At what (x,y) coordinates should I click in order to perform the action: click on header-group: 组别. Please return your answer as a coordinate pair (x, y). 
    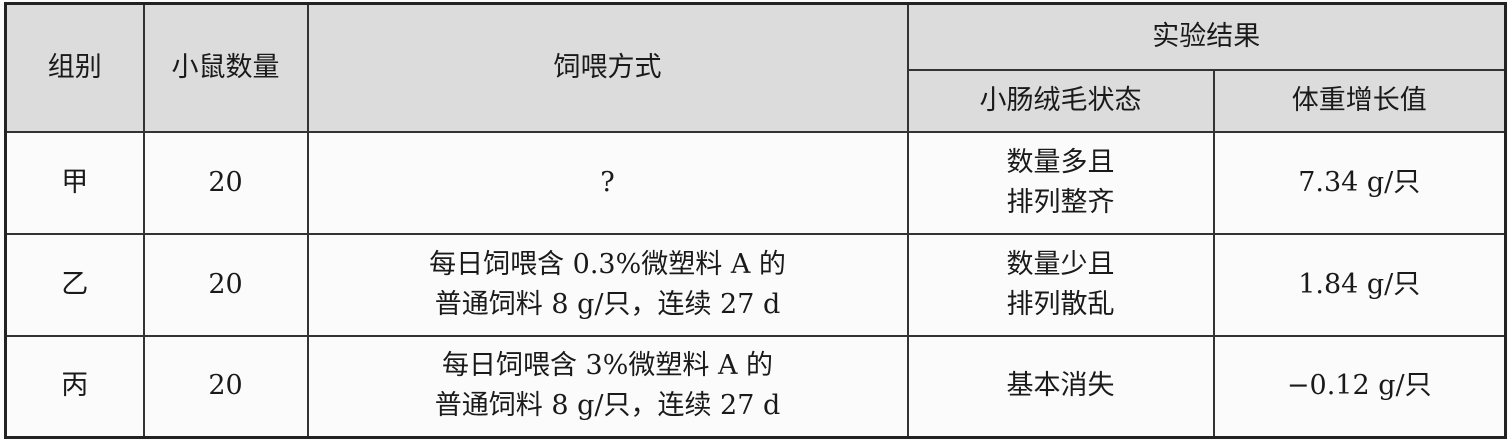
    Looking at the image, I should click on (74, 67).